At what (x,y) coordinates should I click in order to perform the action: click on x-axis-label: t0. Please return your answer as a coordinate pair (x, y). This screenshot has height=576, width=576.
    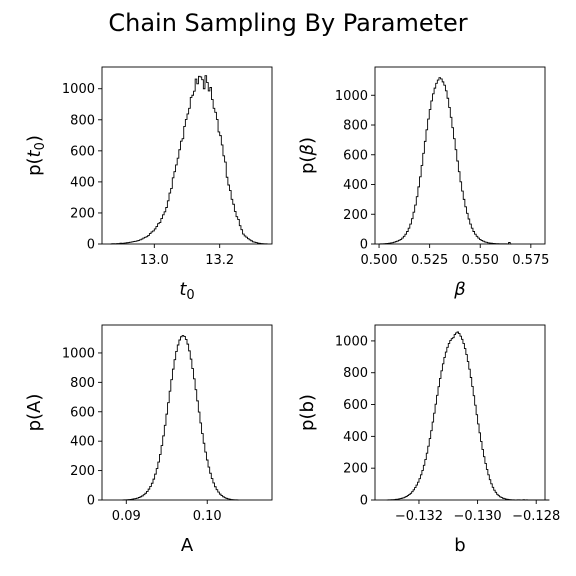
    Looking at the image, I should click on (186, 291).